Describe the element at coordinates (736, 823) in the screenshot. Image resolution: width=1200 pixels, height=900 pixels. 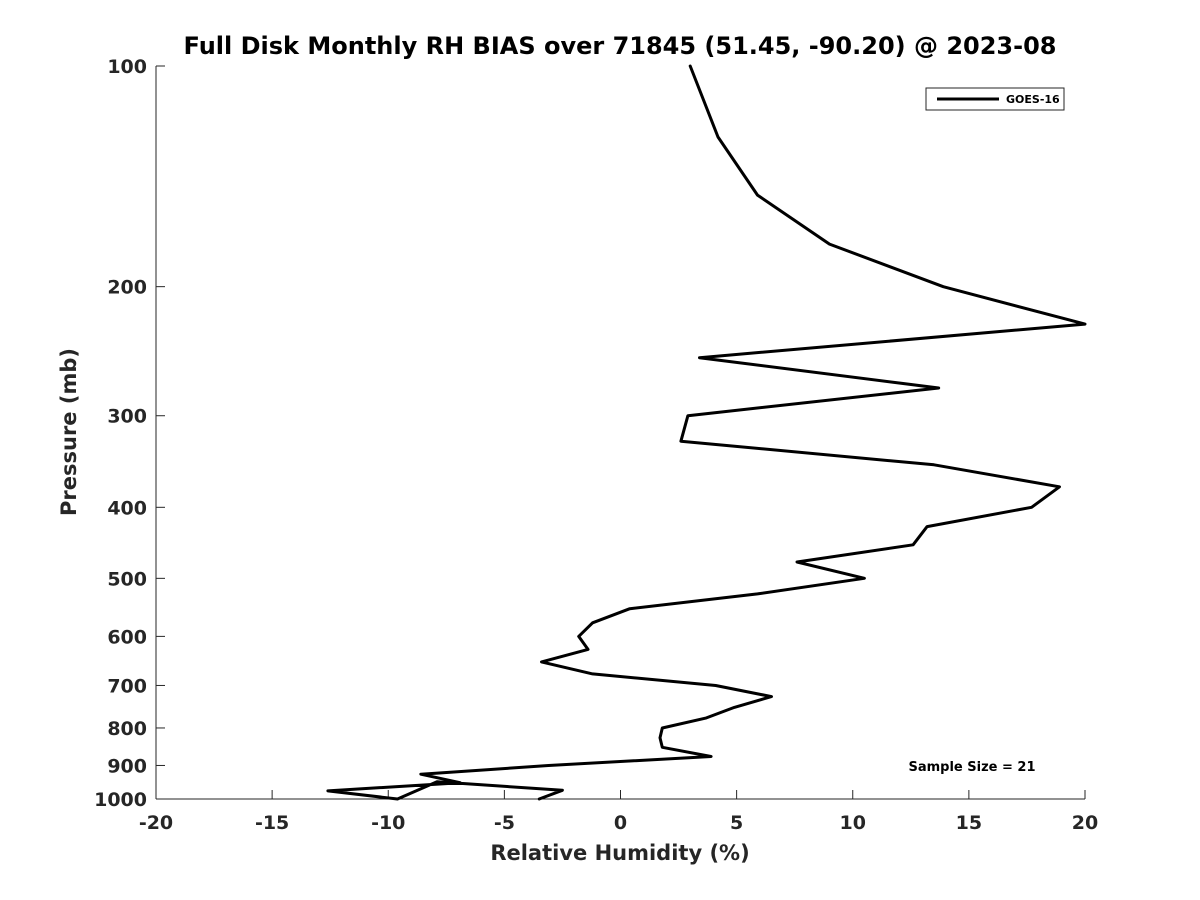
I see `x-tick-label-5: 5` at that location.